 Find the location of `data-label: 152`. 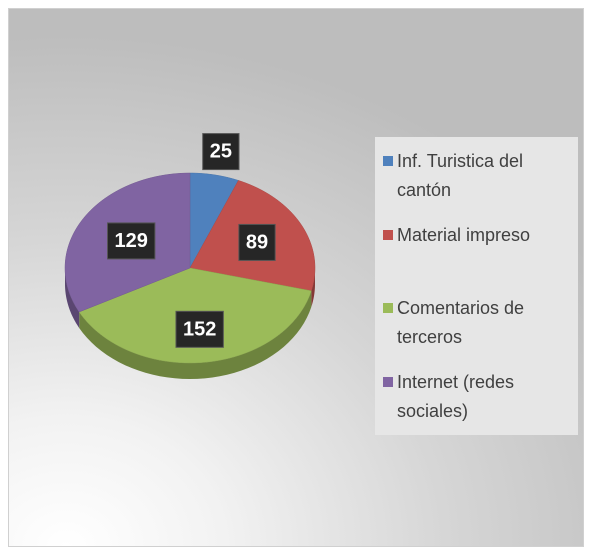

data-label: 152 is located at coordinates (199, 329).